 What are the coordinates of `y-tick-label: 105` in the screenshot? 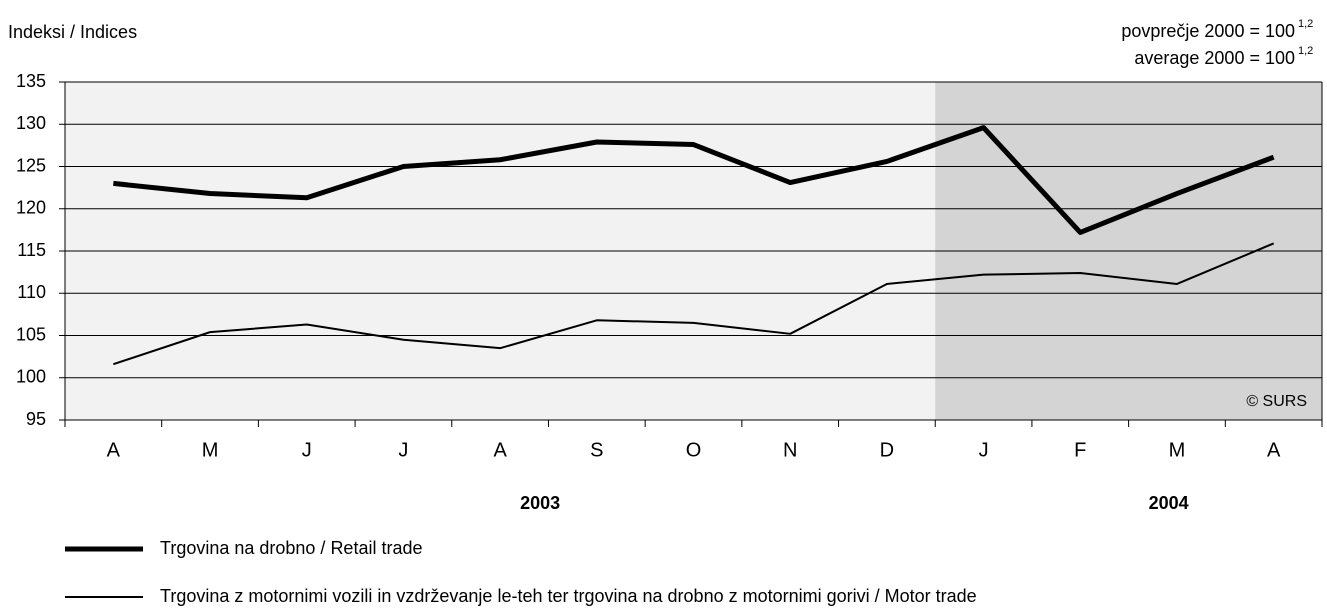 It's located at (31, 334).